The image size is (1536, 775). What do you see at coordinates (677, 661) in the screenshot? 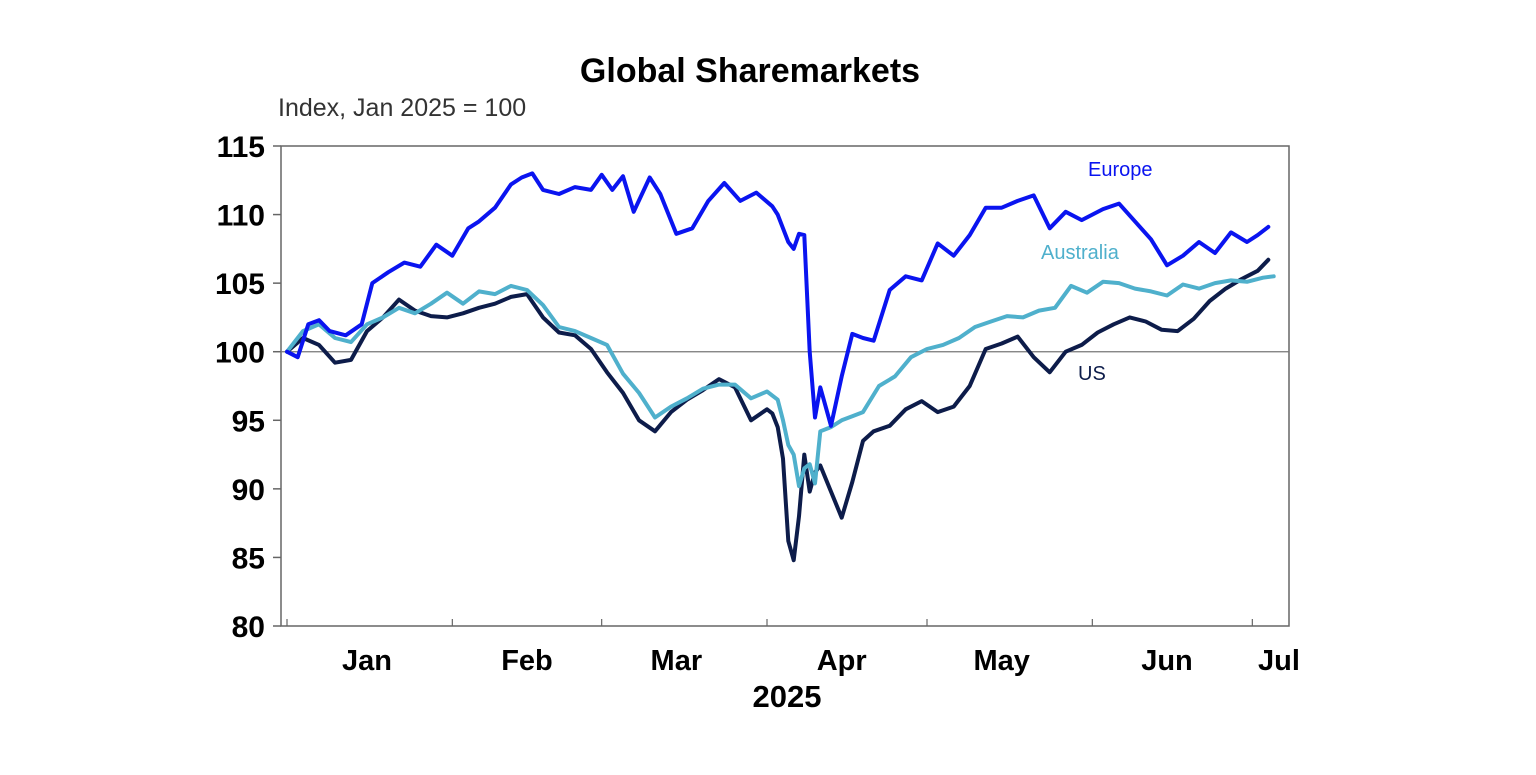
I see `x-tick-label: Mar` at bounding box center [677, 661].